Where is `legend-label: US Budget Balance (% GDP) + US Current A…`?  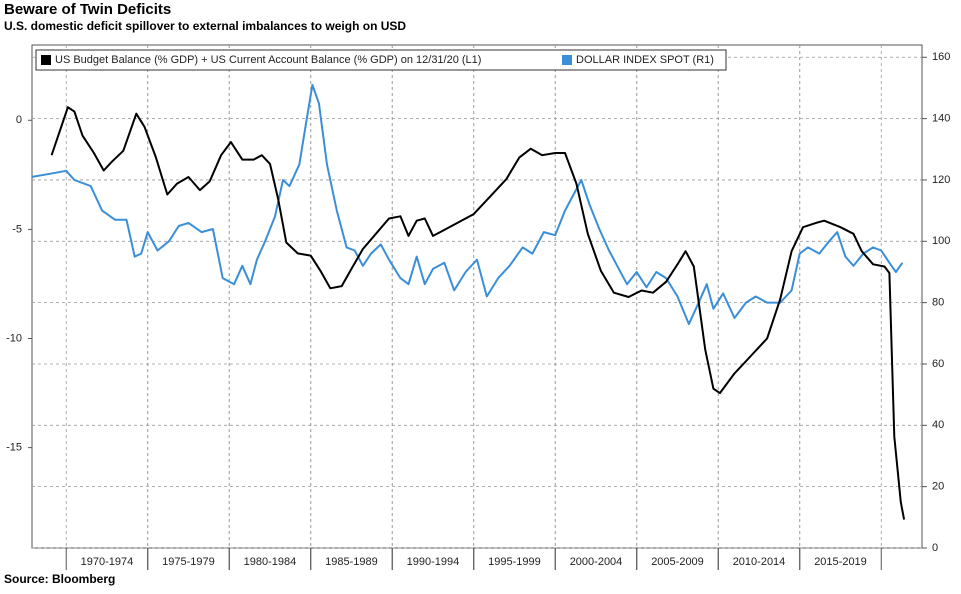 legend-label: US Budget Balance (% GDP) + US Current A… is located at coordinates (268, 60).